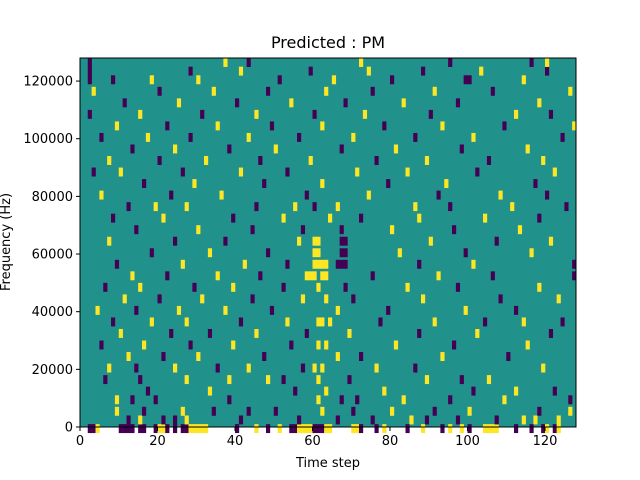  What do you see at coordinates (545, 441) in the screenshot?
I see `x-tick-label: 120` at bounding box center [545, 441].